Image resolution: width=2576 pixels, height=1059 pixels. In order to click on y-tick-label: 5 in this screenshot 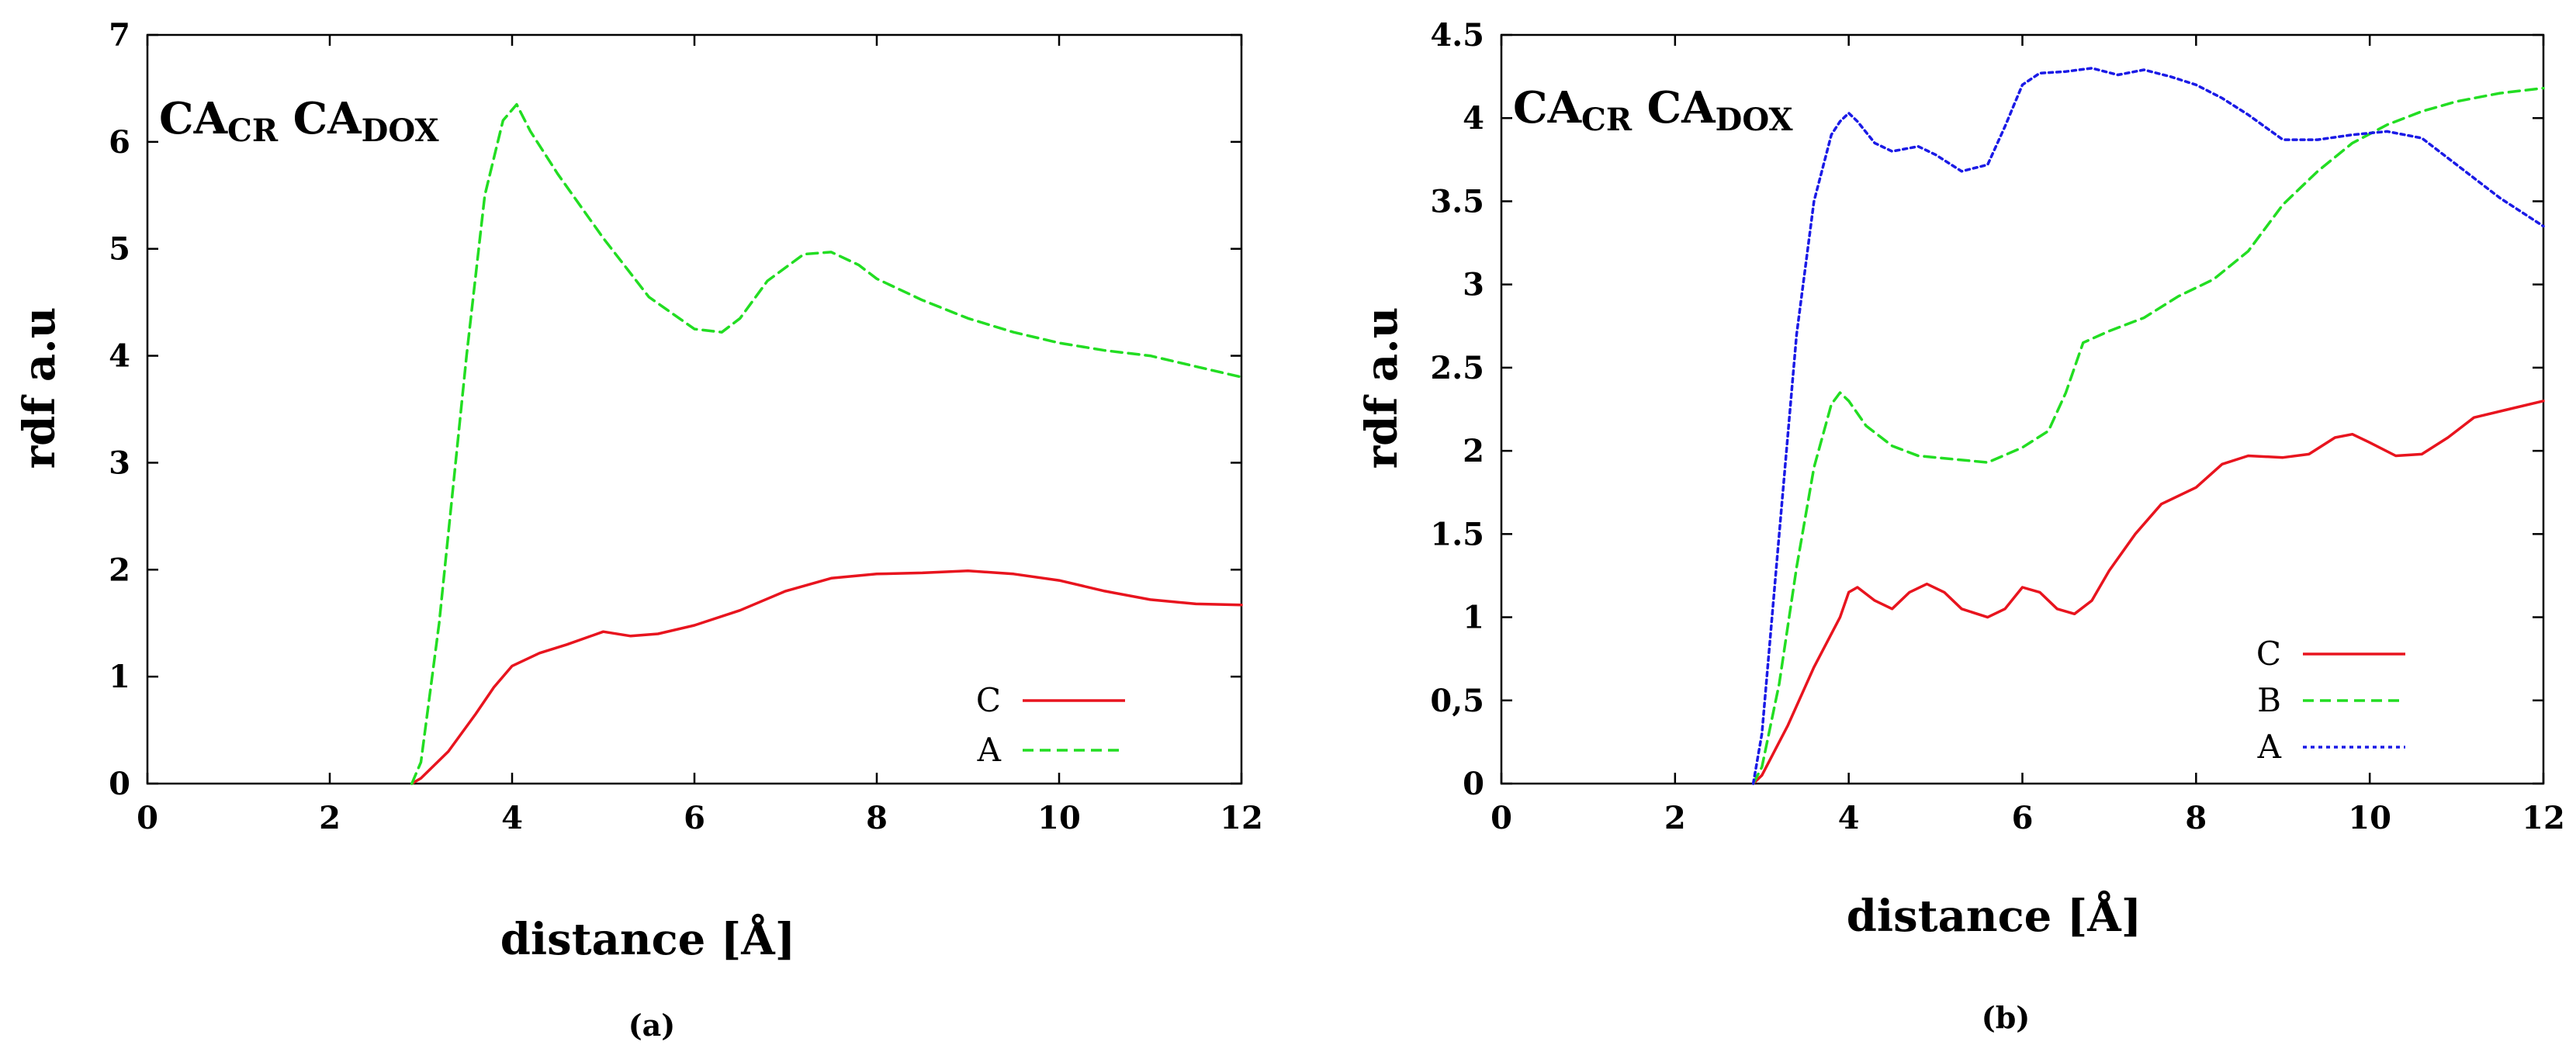, I will do `click(119, 249)`.